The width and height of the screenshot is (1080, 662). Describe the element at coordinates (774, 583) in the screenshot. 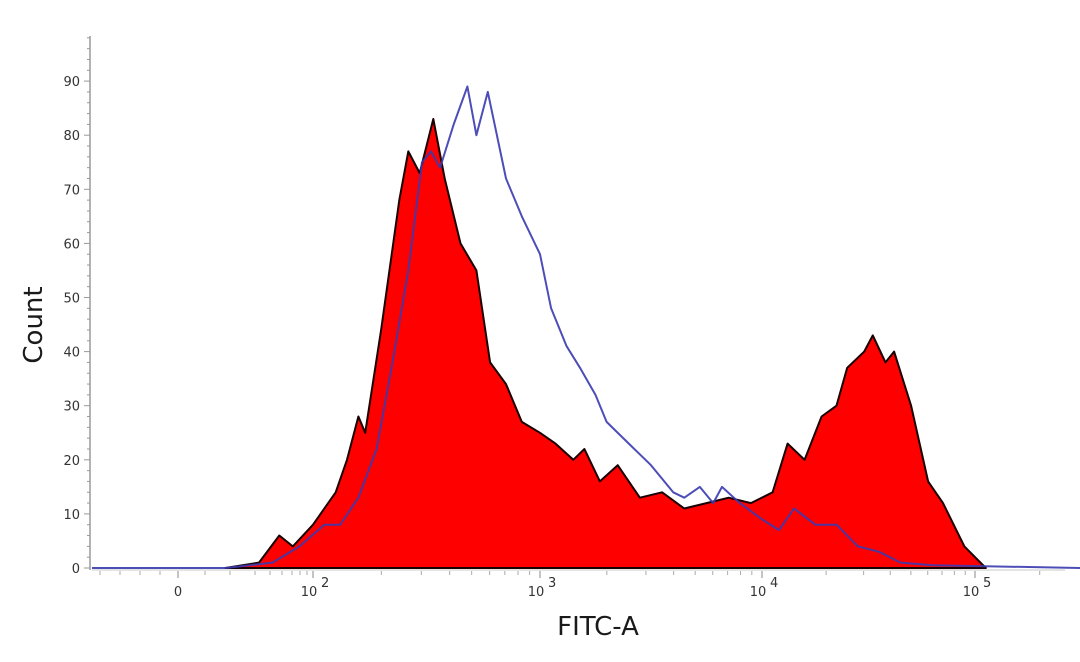

I see `svg-text: 4` at that location.